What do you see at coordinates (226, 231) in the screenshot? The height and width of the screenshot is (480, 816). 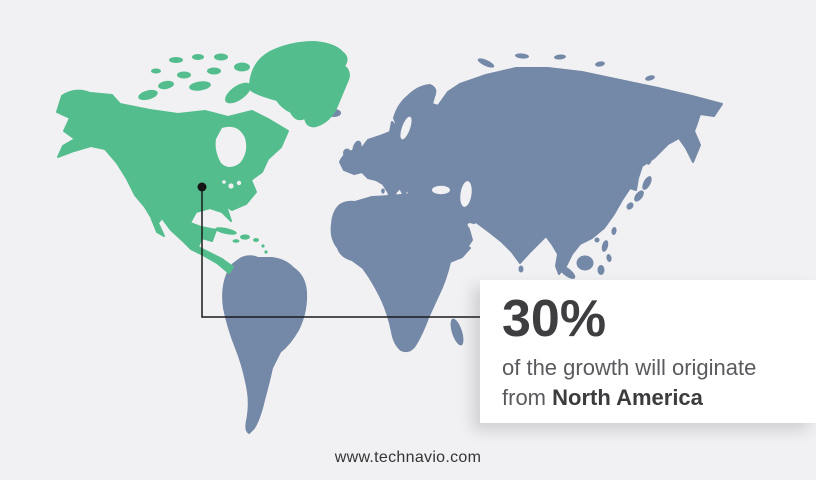 I see `caribbean-islands` at bounding box center [226, 231].